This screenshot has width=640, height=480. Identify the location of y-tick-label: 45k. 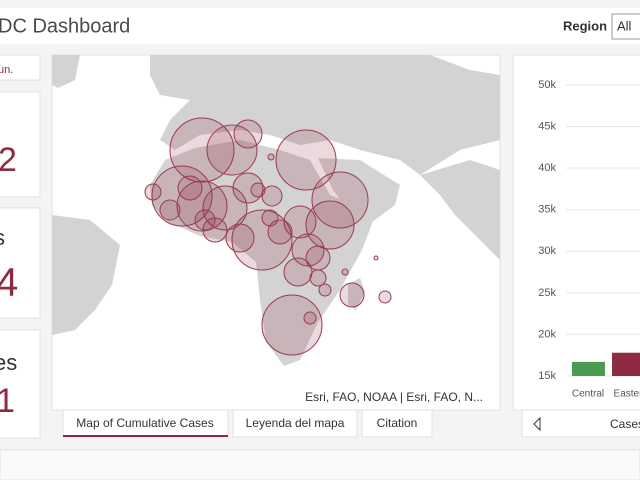
(547, 126).